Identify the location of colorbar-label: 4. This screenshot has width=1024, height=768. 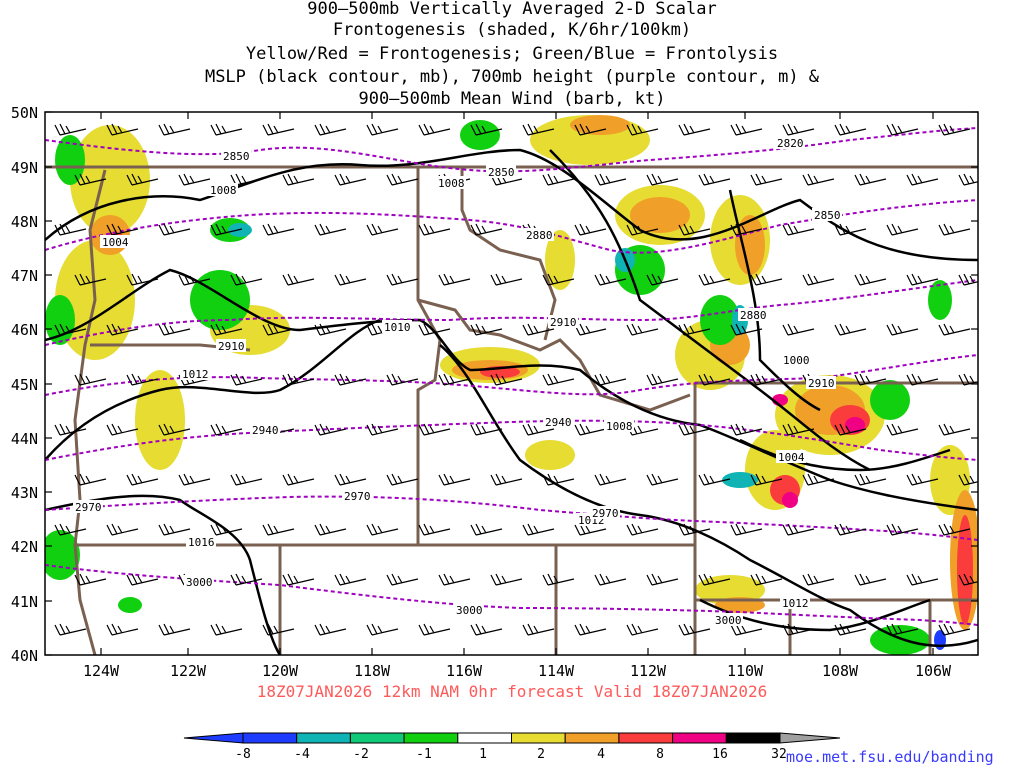
(601, 754).